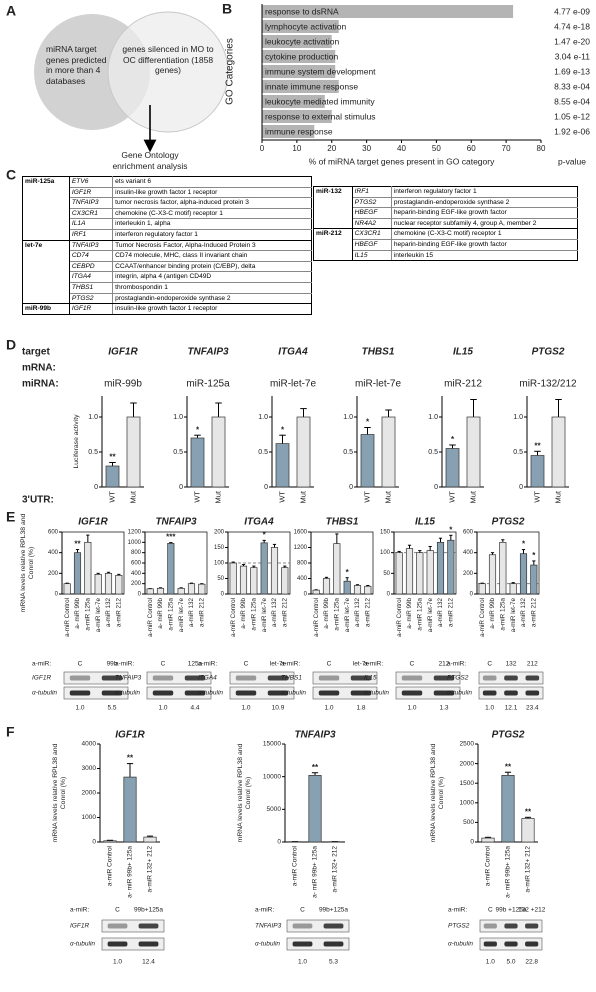  I want to click on p-value: 8.33 e-04, so click(572, 86).